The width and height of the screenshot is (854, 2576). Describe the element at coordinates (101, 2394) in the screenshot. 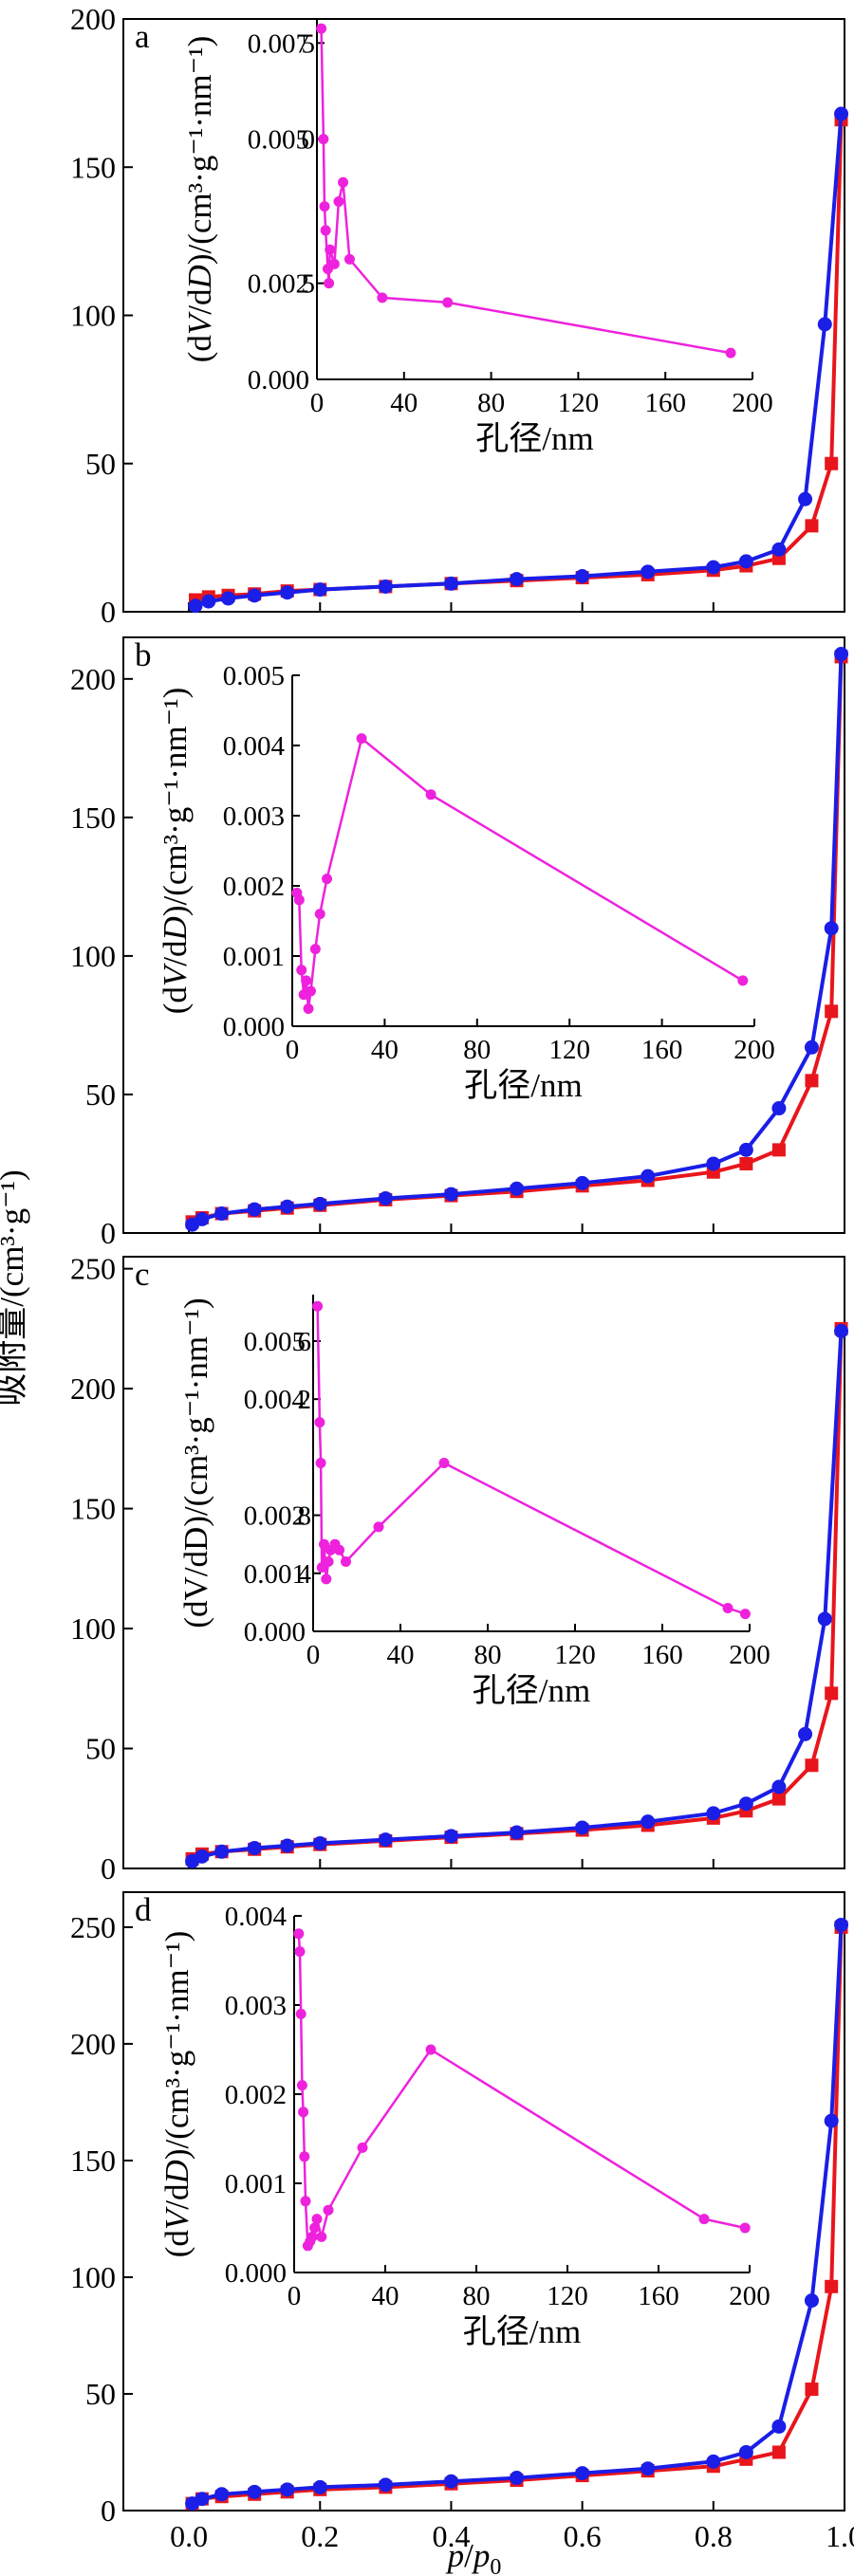

I see `y-tick-label: 50` at that location.